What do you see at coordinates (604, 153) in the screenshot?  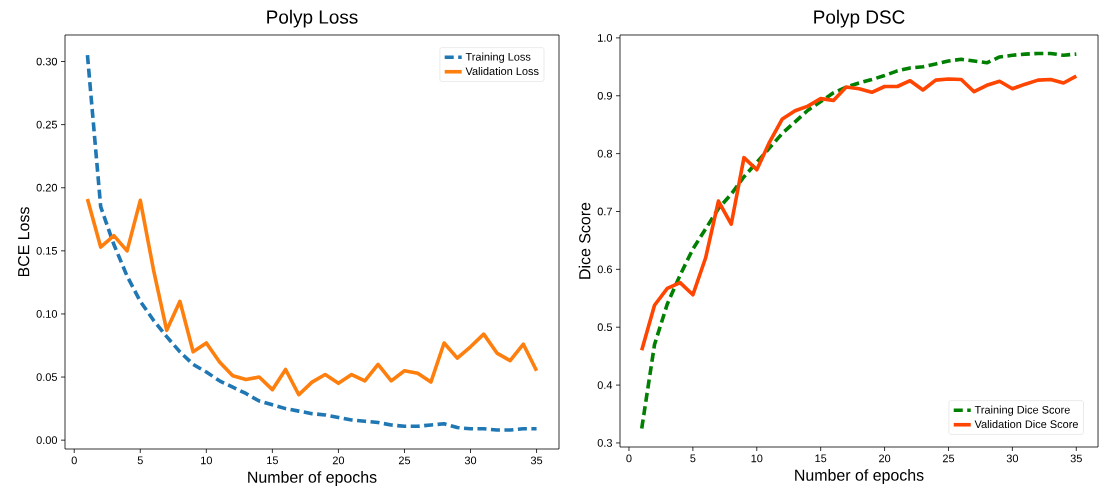 I see `y-tick-label: 0.8` at bounding box center [604, 153].